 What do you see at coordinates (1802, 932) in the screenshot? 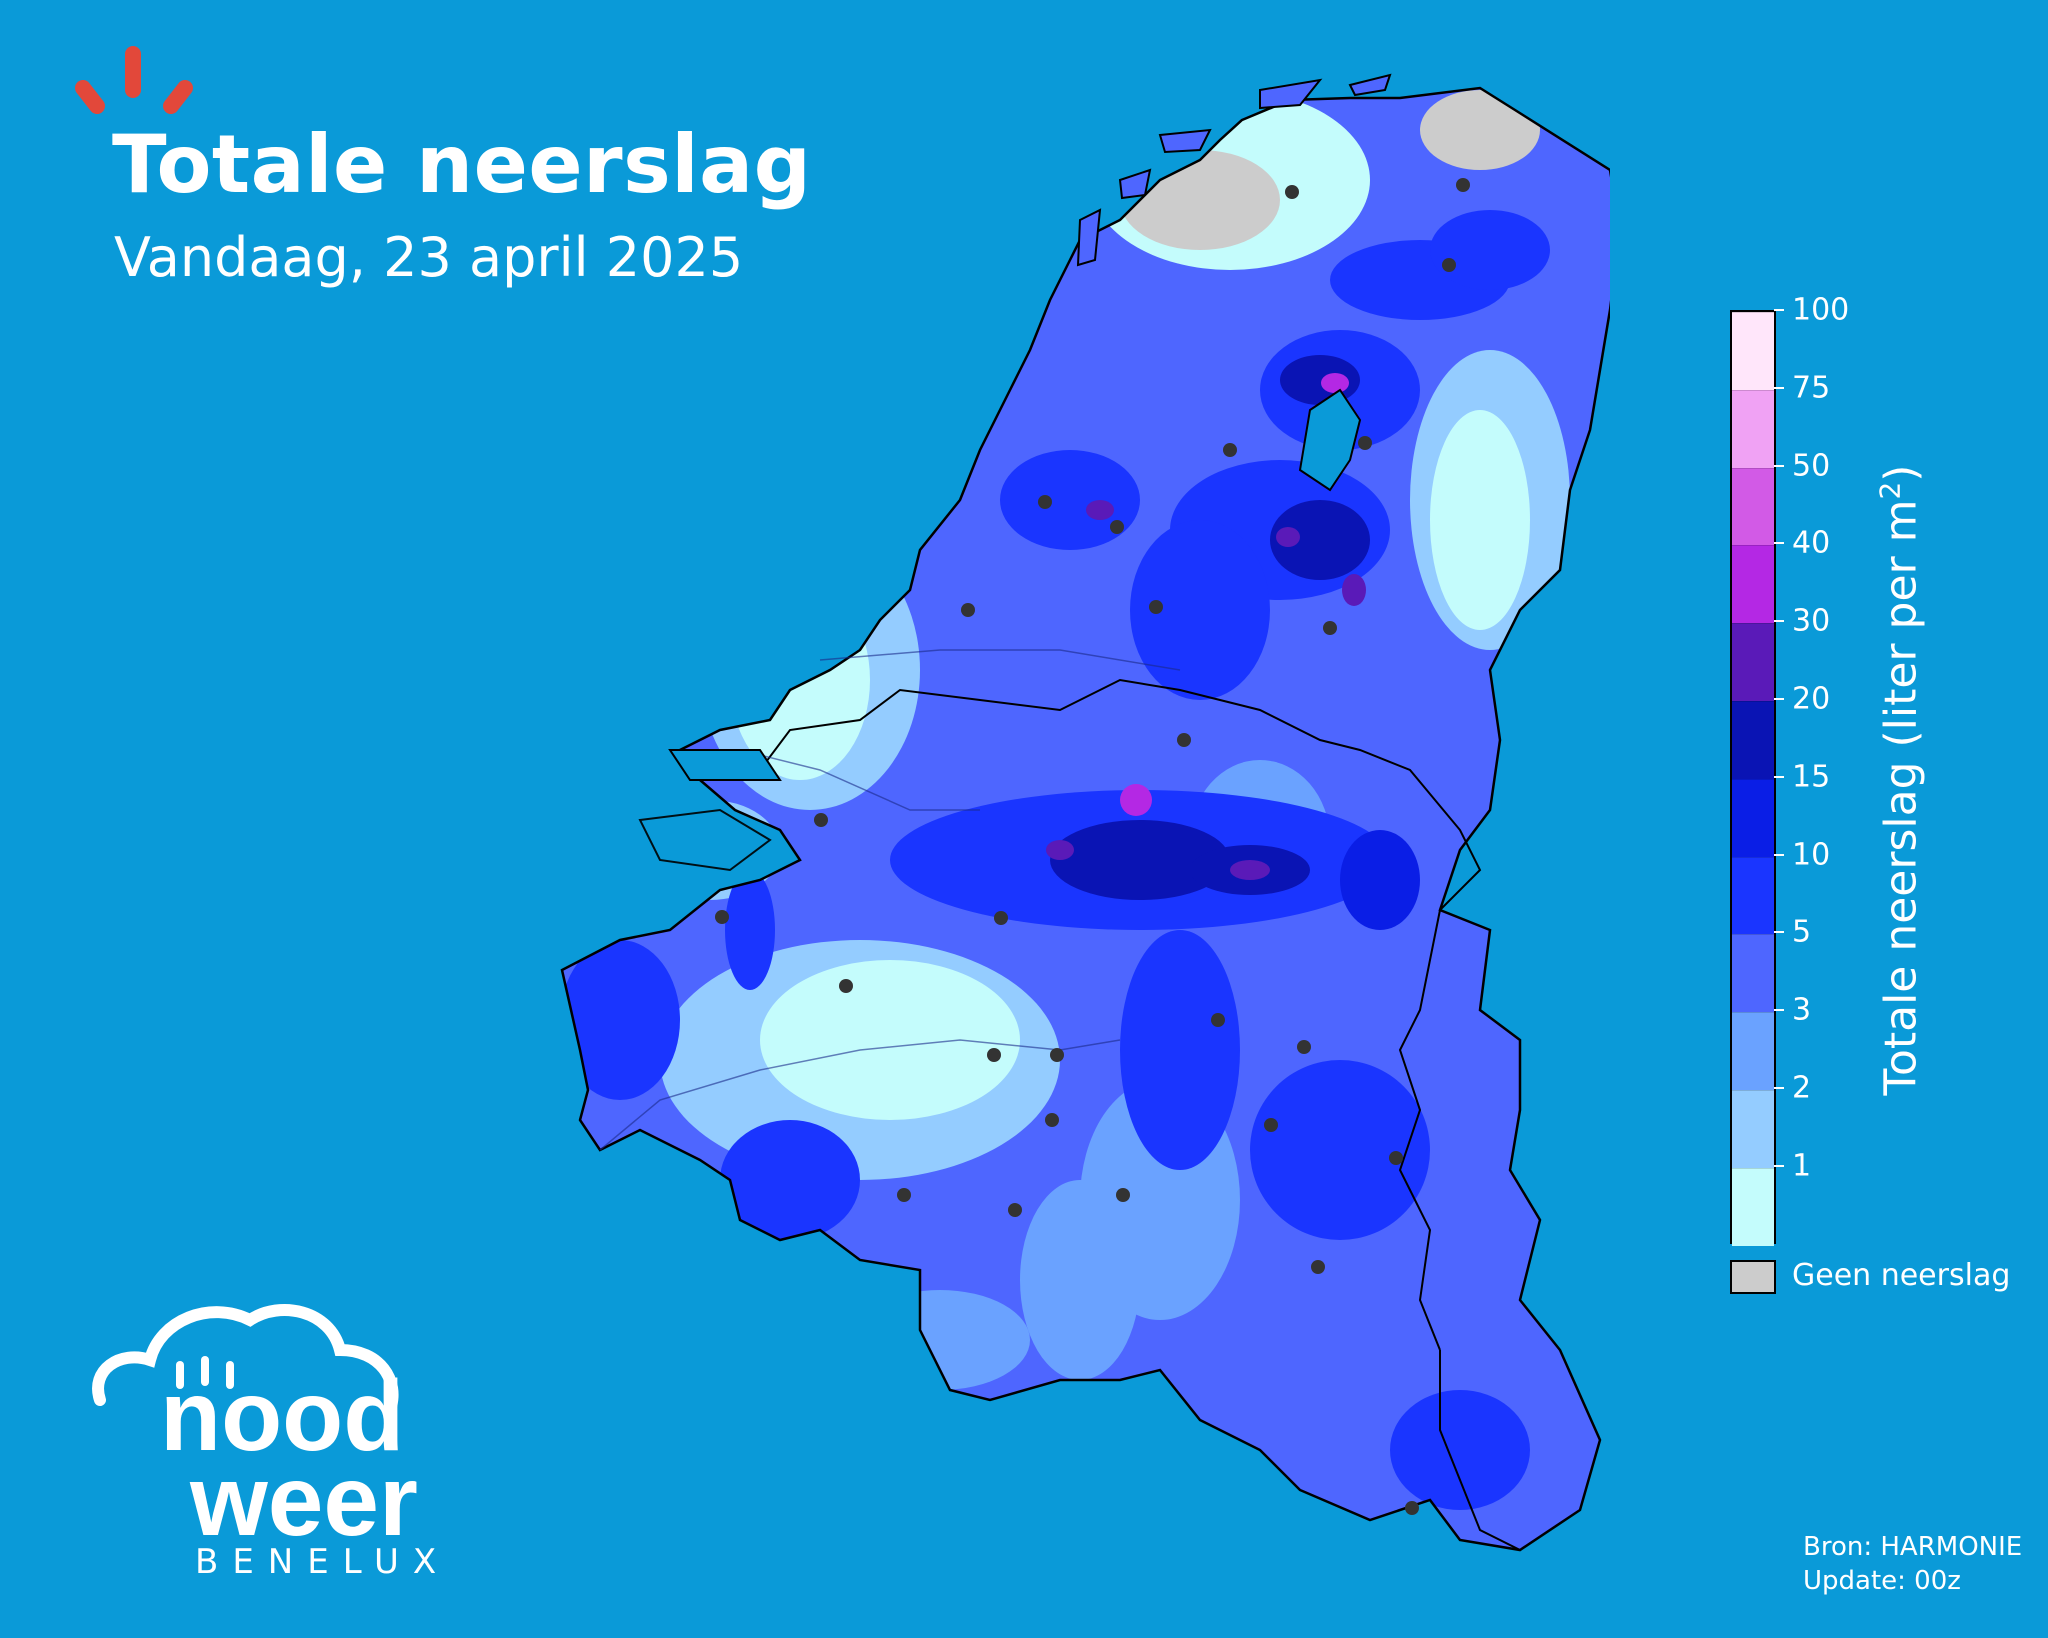
I see `colorbar-tick-label: 5` at bounding box center [1802, 932].